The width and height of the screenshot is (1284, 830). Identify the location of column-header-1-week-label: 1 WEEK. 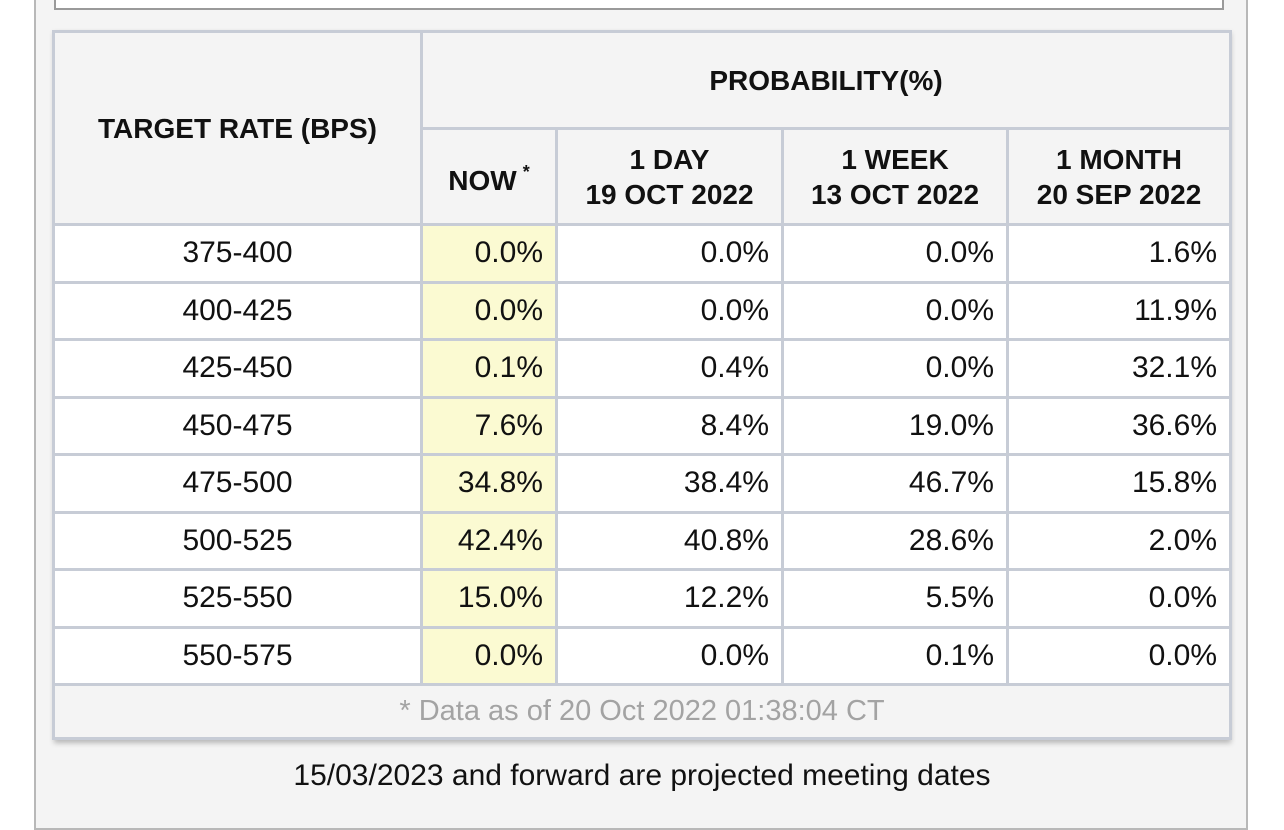
(895, 159).